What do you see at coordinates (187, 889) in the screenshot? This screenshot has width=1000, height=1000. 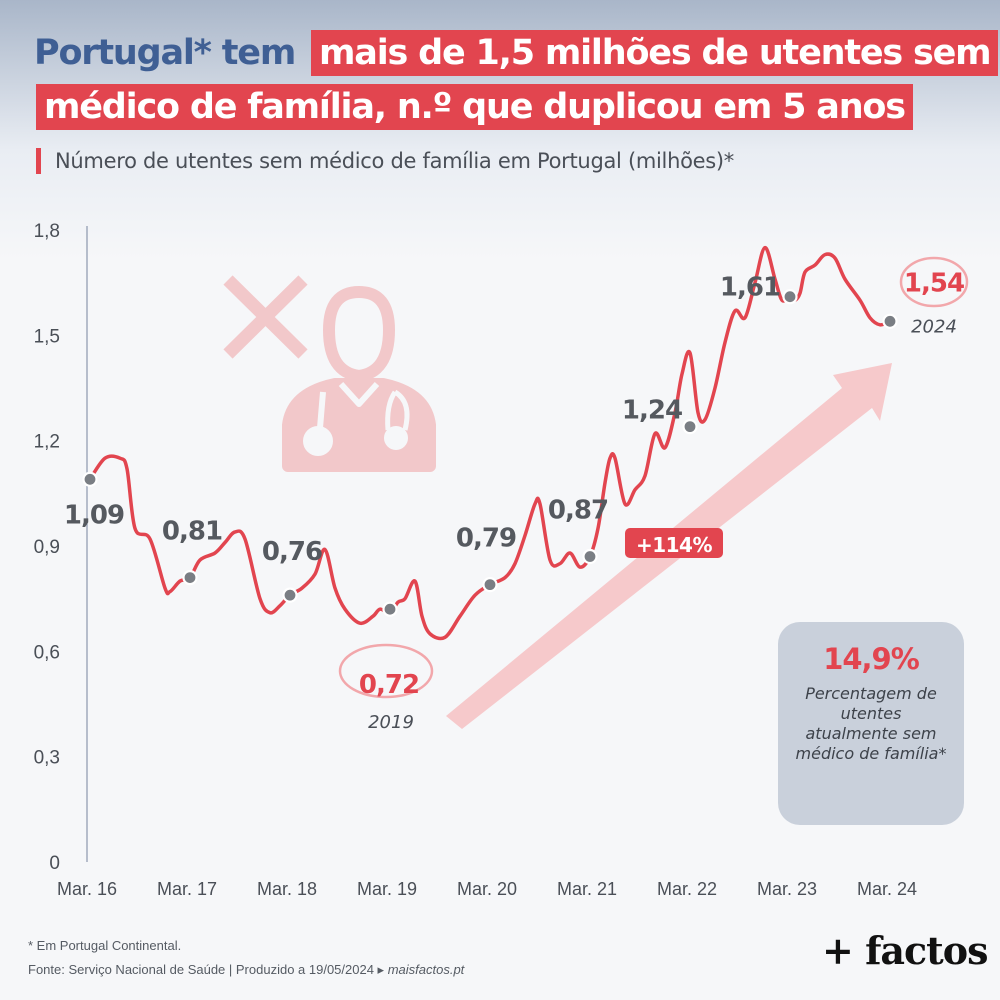 I see `x-tick-label: Mar. 17` at bounding box center [187, 889].